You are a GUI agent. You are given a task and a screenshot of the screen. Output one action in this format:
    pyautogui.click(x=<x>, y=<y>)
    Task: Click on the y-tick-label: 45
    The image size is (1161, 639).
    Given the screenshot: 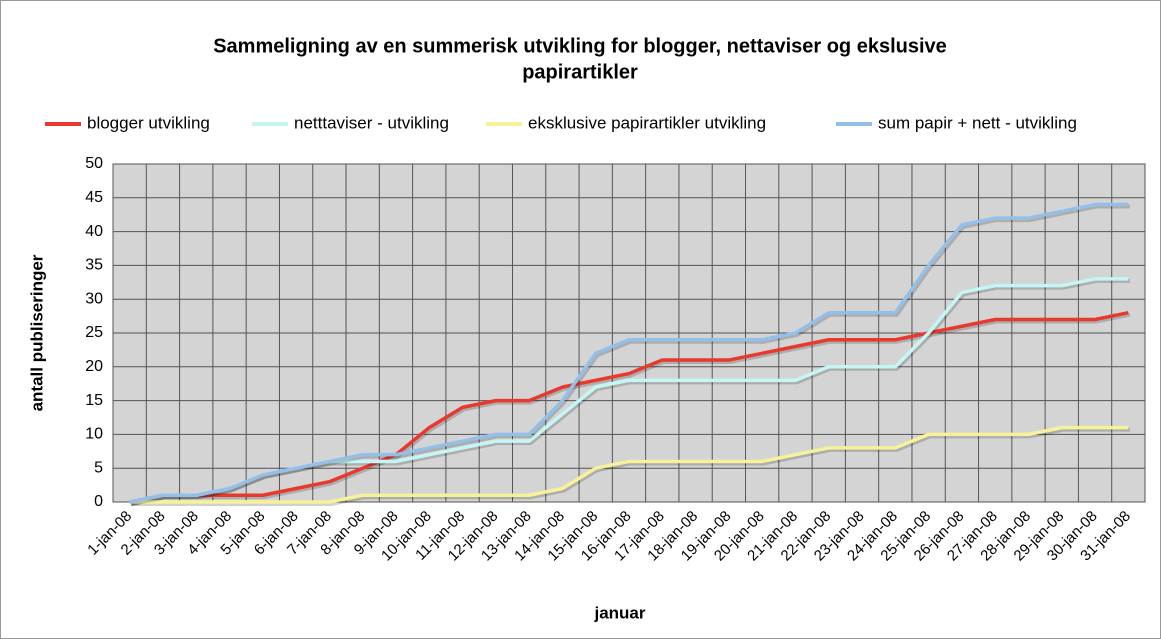 What is the action you would take?
    pyautogui.click(x=94, y=197)
    